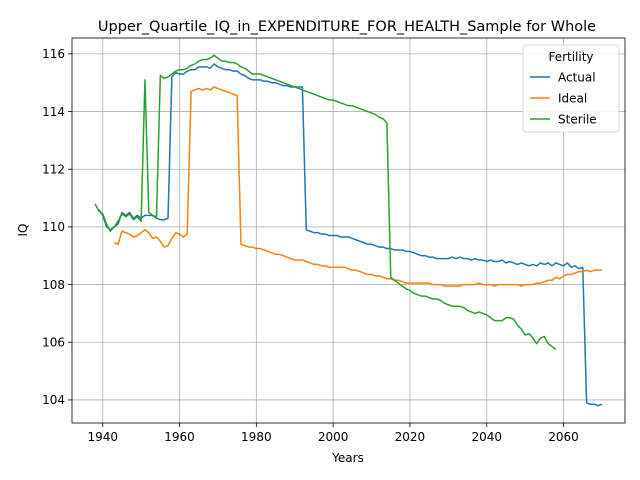  I want to click on x-tick-label: 2020, so click(410, 437).